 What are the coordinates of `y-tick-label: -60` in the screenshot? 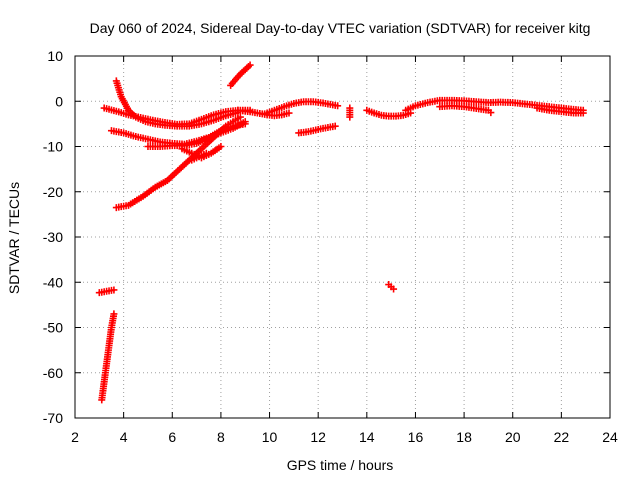 It's located at (53, 373).